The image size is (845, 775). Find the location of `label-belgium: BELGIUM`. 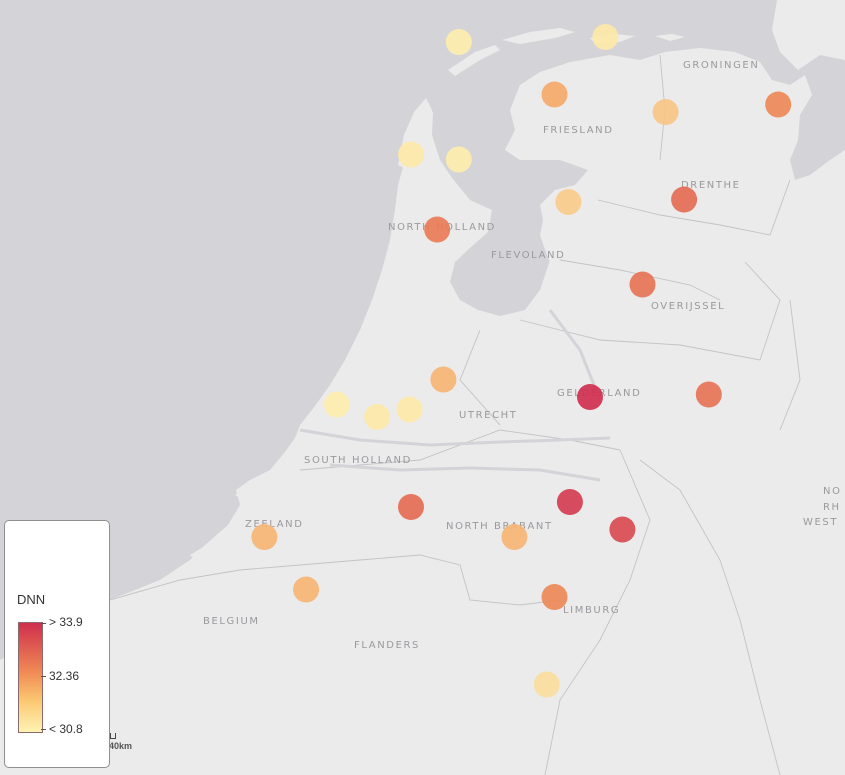

label-belgium: BELGIUM is located at coordinates (231, 621).